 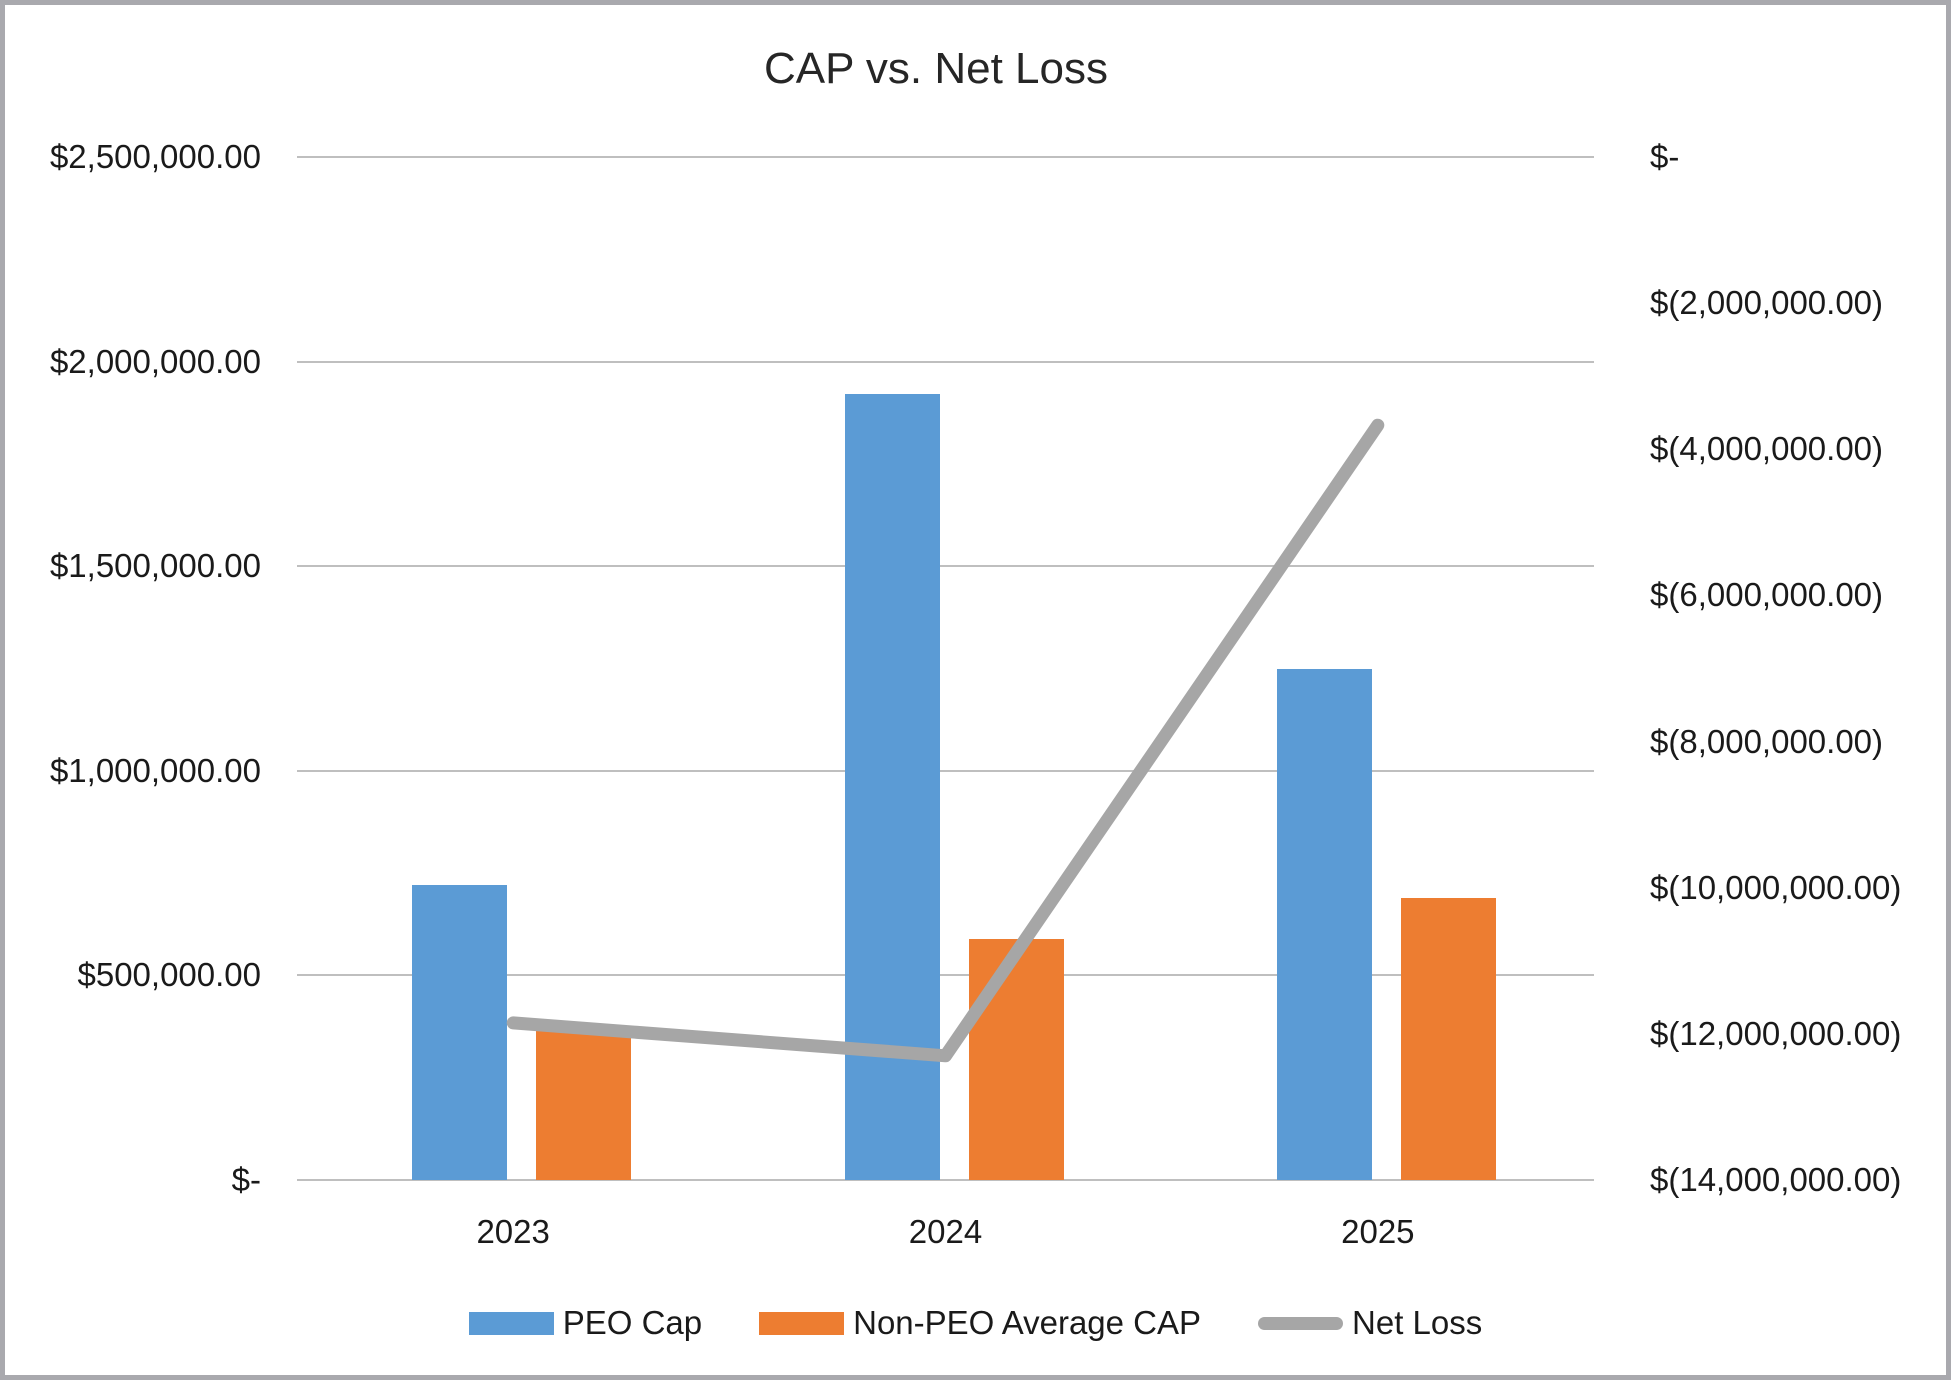 I want to click on legend-item-peo-cap: PEO Cap, so click(x=585, y=1323).